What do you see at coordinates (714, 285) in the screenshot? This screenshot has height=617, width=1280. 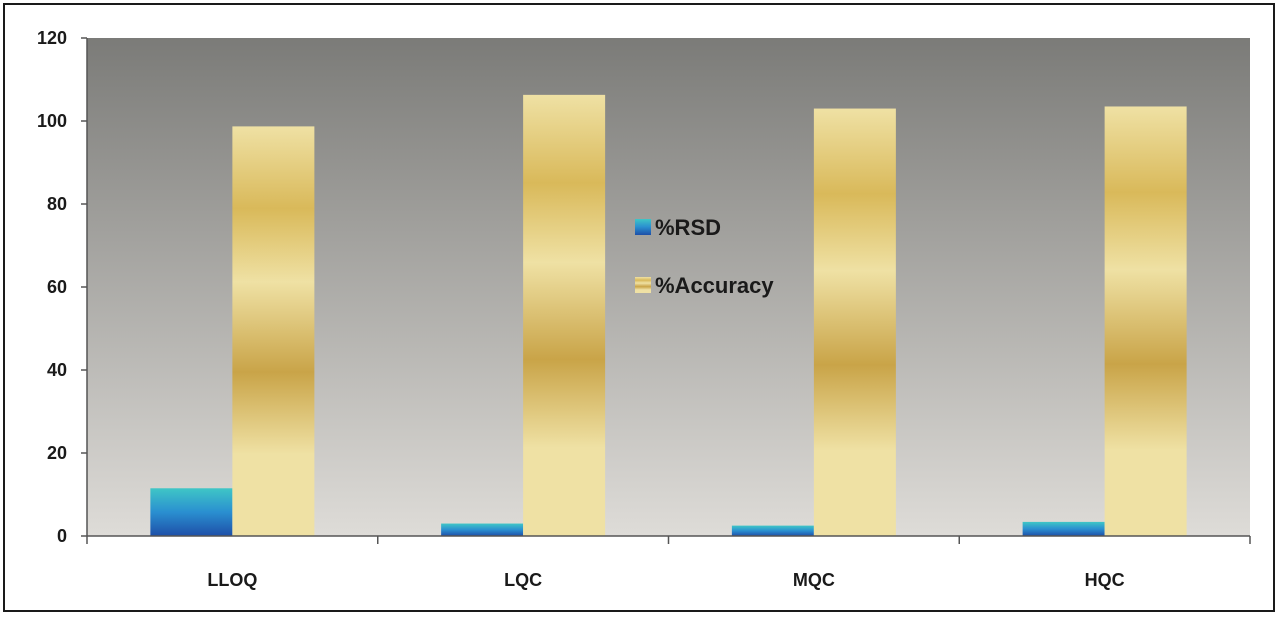 I see `legend-label-accuracy: %Accuracy` at bounding box center [714, 285].